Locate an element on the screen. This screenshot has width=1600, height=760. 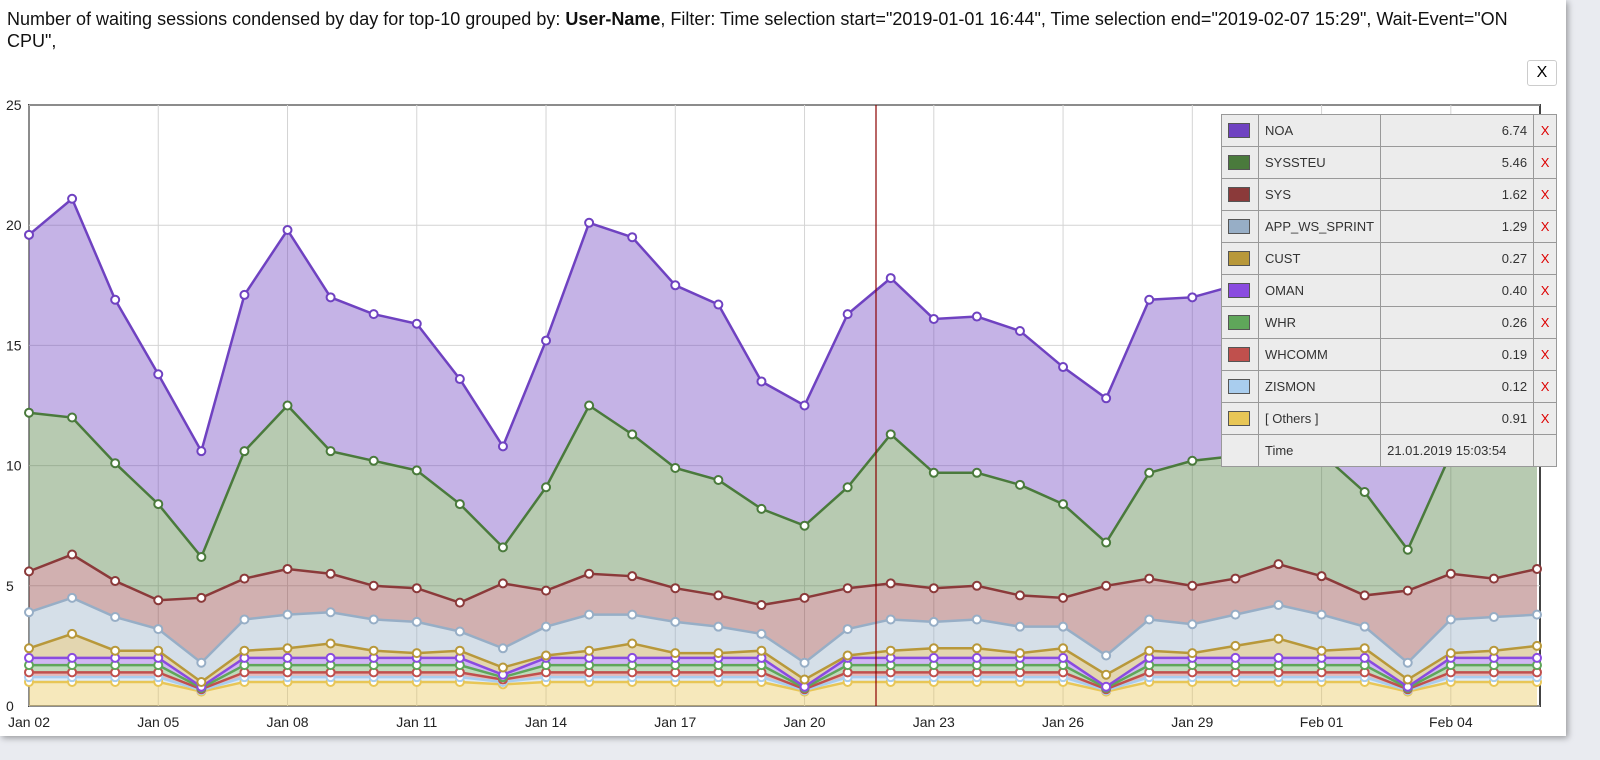
legend-value: 0.12 is located at coordinates (1457, 386).